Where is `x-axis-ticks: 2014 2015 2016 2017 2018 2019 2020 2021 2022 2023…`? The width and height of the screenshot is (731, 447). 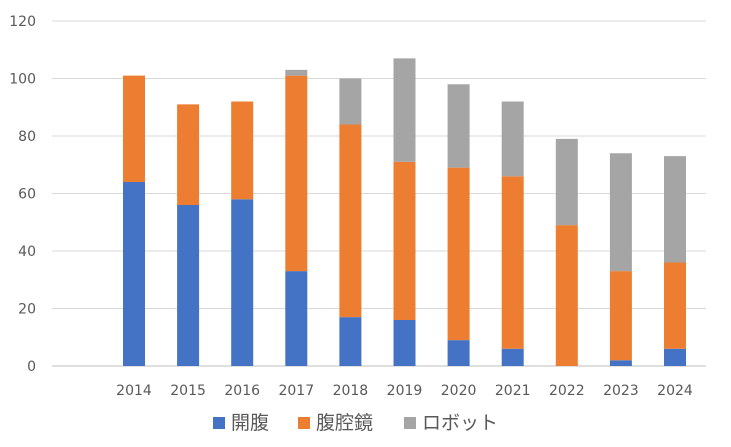 x-axis-ticks: 2014 2015 2016 2017 2018 2019 2020 2021 2022 2023… is located at coordinates (404, 391).